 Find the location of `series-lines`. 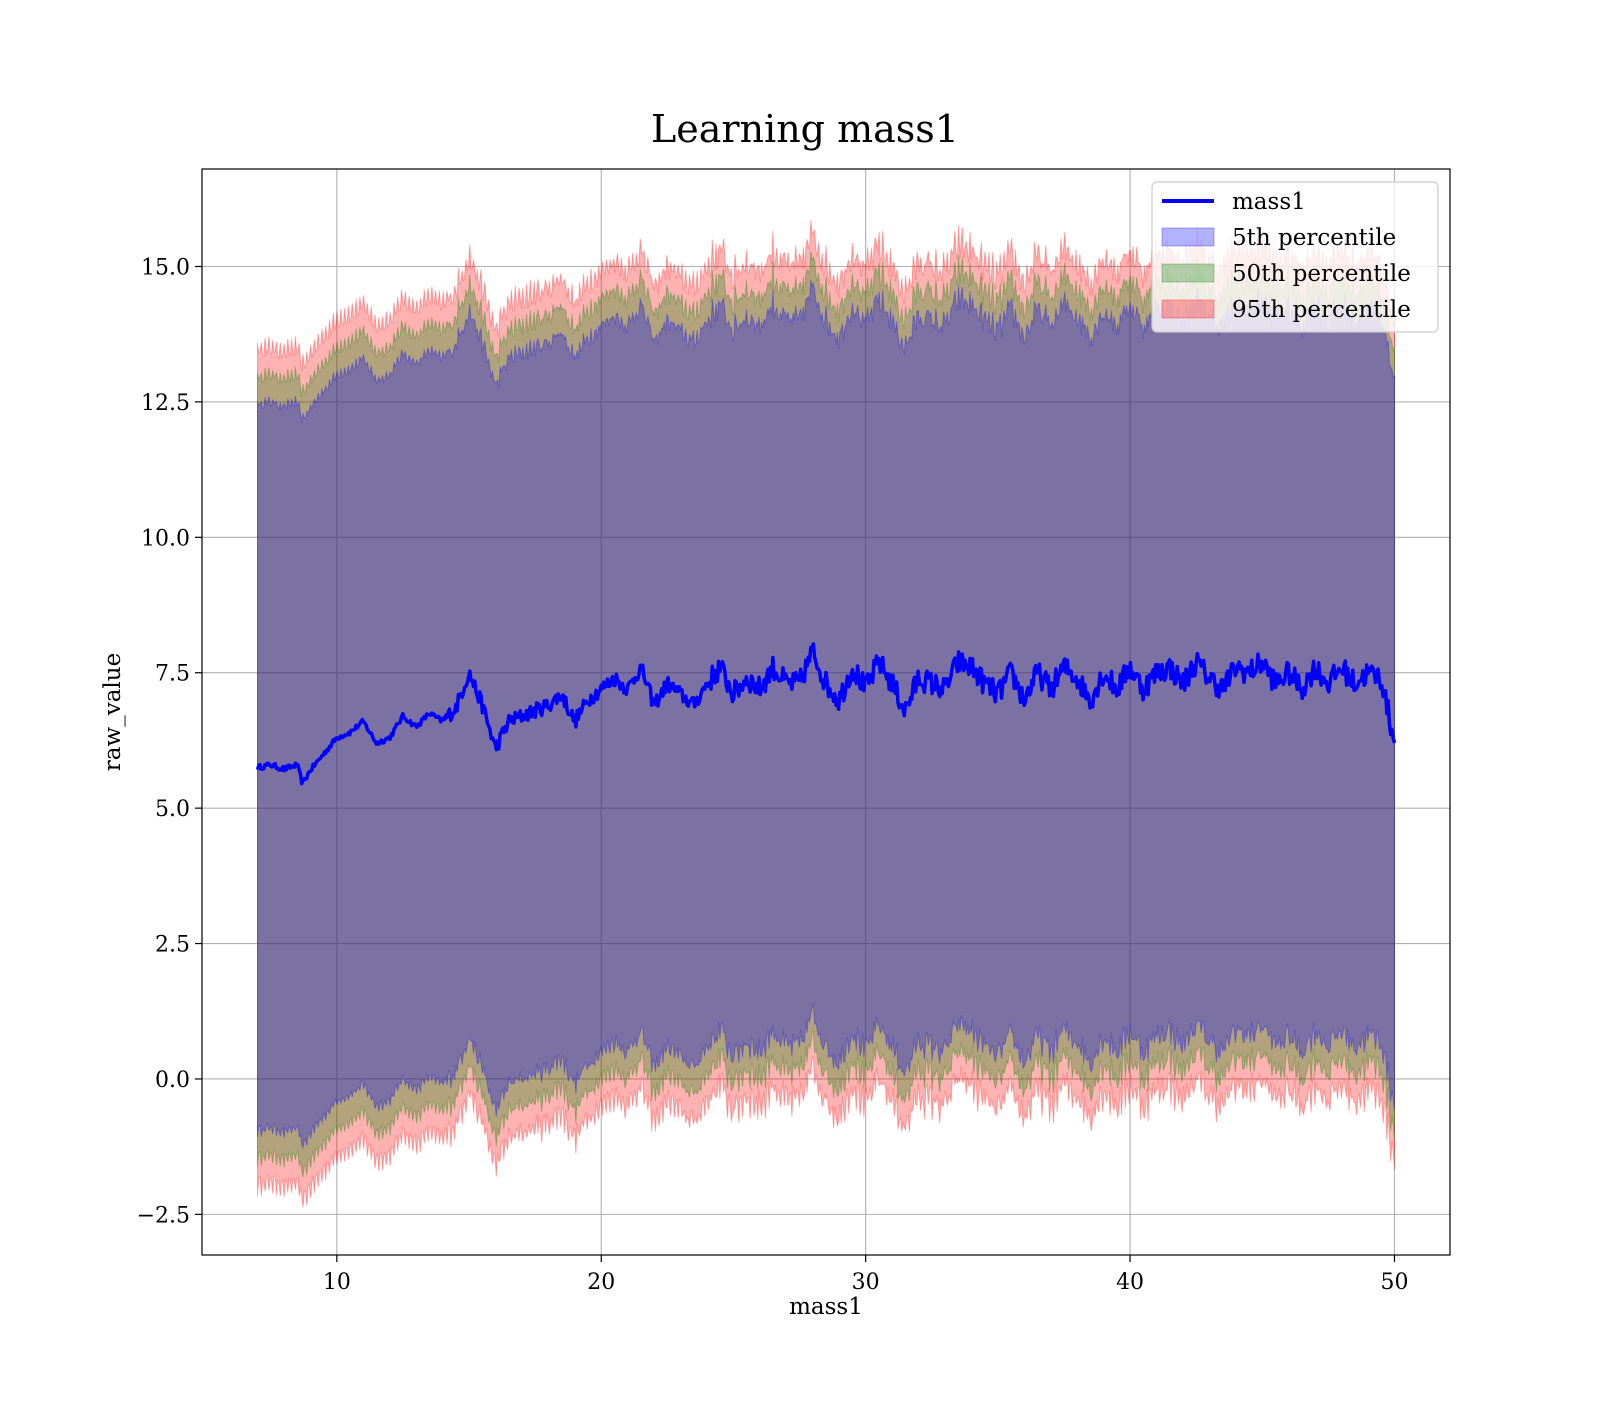

series-lines is located at coordinates (826, 714).